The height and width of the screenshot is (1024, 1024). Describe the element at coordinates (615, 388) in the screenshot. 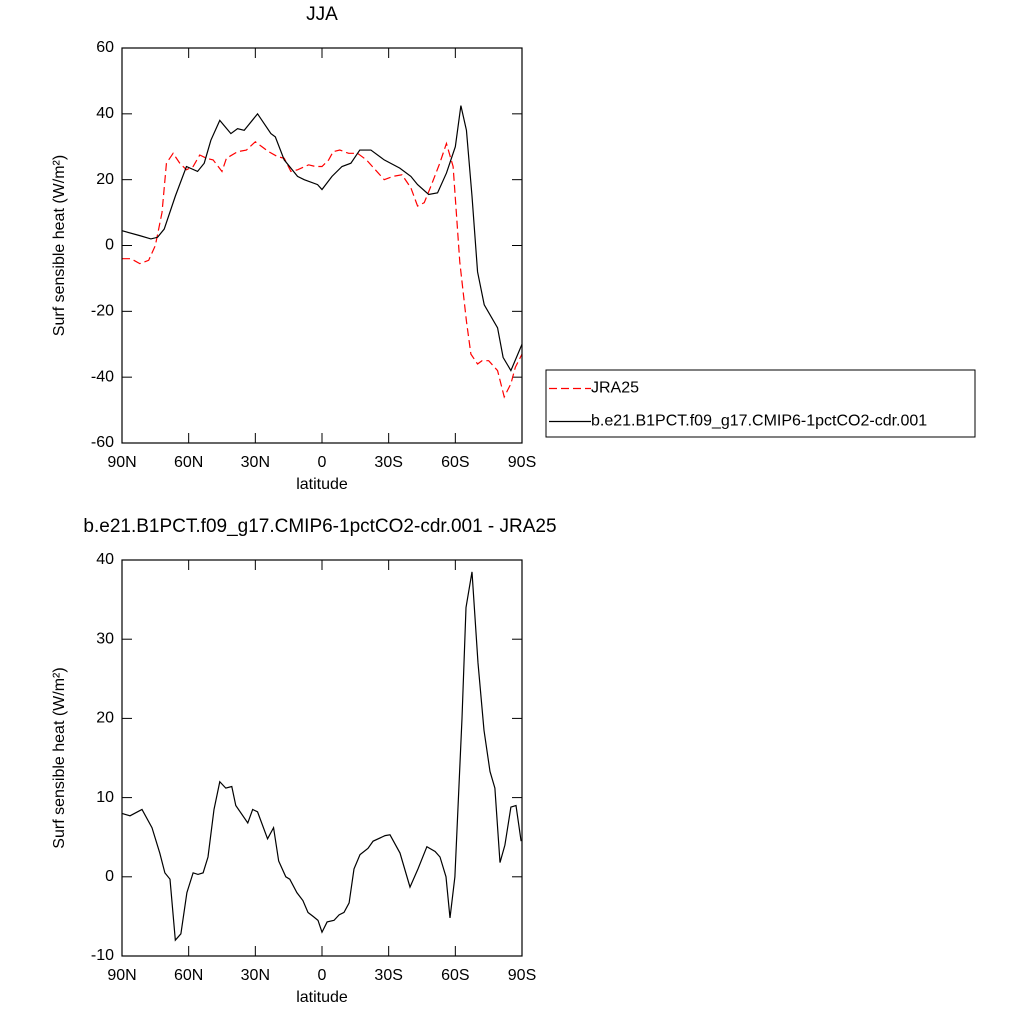

I see `legend-label: JRA25` at that location.